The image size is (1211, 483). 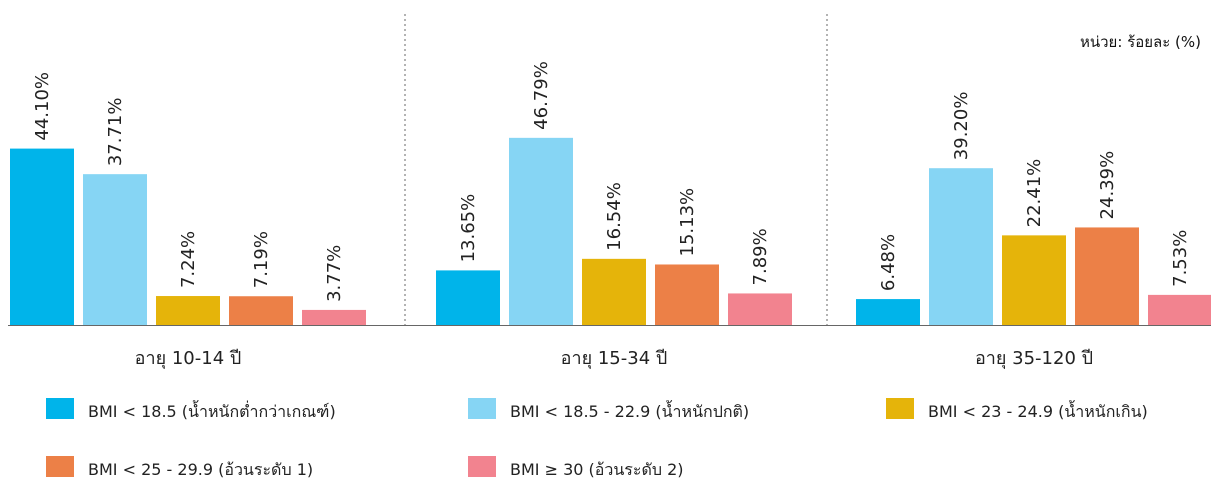 I want to click on data-label-3-2: 39.20%, so click(x=961, y=126).